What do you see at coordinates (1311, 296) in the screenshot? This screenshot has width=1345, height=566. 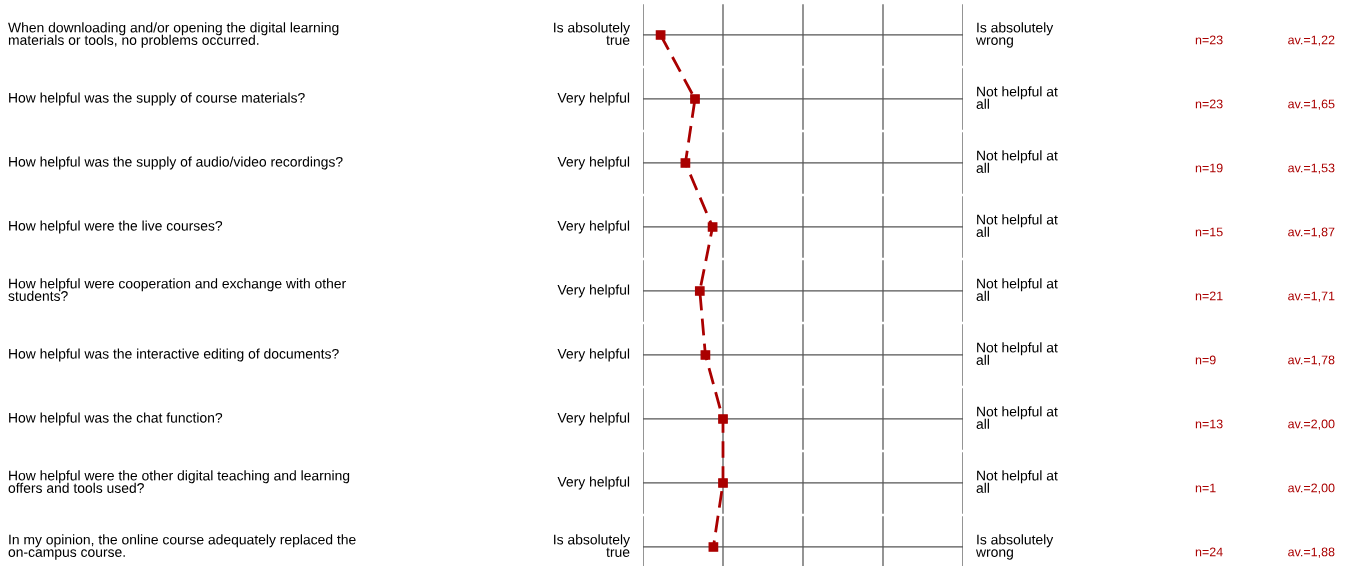 I see `data-label: av.=1,71` at bounding box center [1311, 296].